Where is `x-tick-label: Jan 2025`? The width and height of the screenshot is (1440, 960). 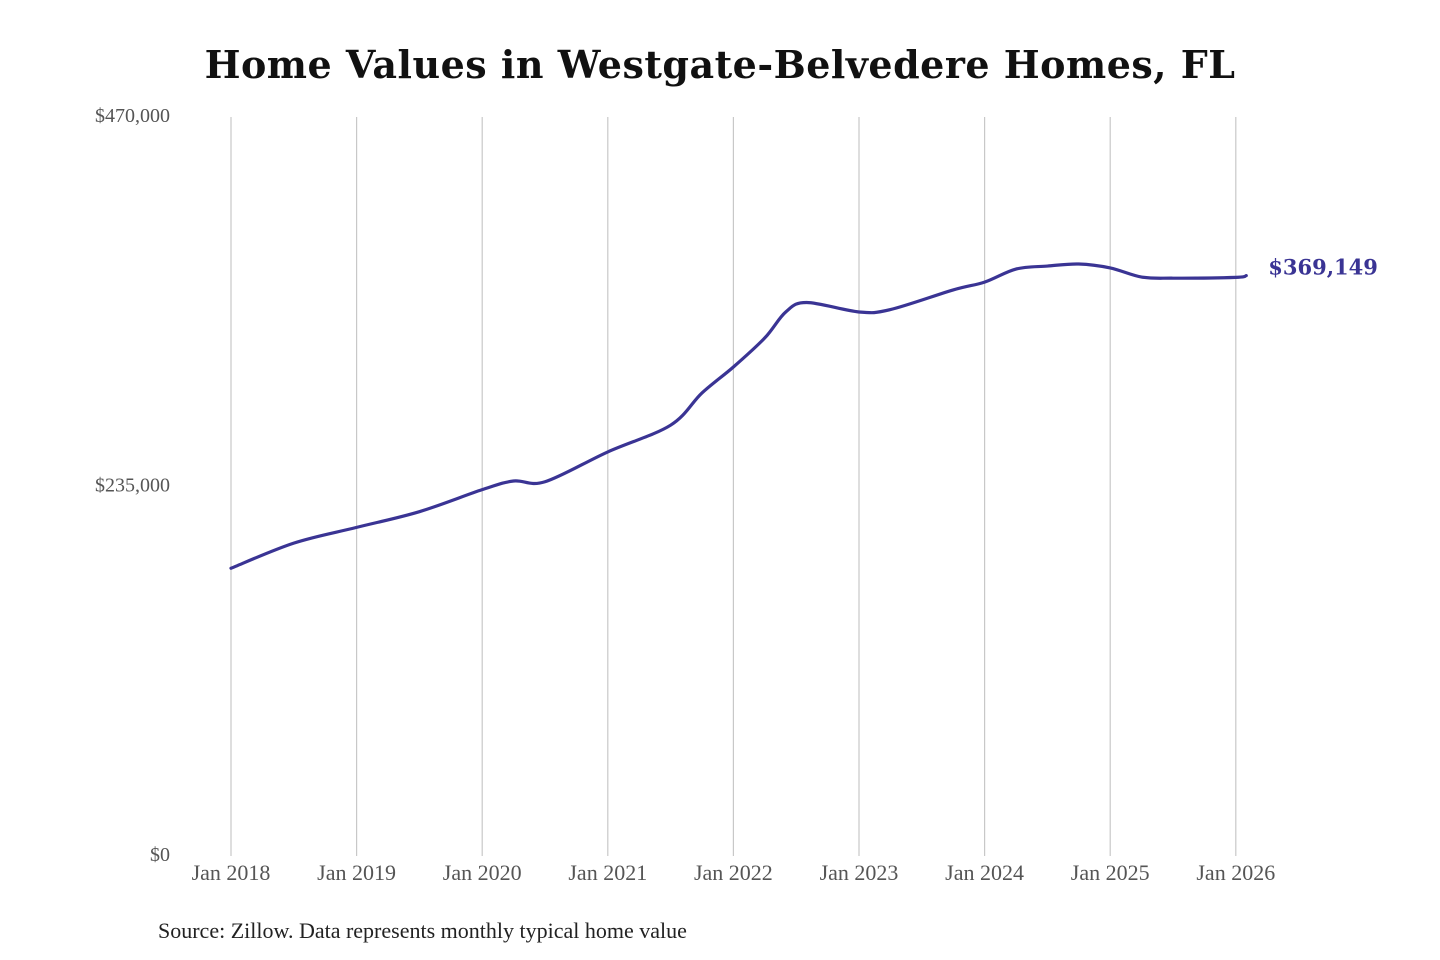
x-tick-label: Jan 2025 is located at coordinates (1110, 872).